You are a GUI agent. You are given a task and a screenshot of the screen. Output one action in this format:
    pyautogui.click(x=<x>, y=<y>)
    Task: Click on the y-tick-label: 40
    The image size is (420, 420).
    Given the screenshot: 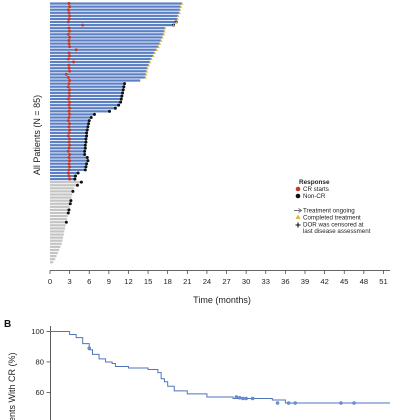 What is the action you would take?
    pyautogui.click(x=40, y=419)
    